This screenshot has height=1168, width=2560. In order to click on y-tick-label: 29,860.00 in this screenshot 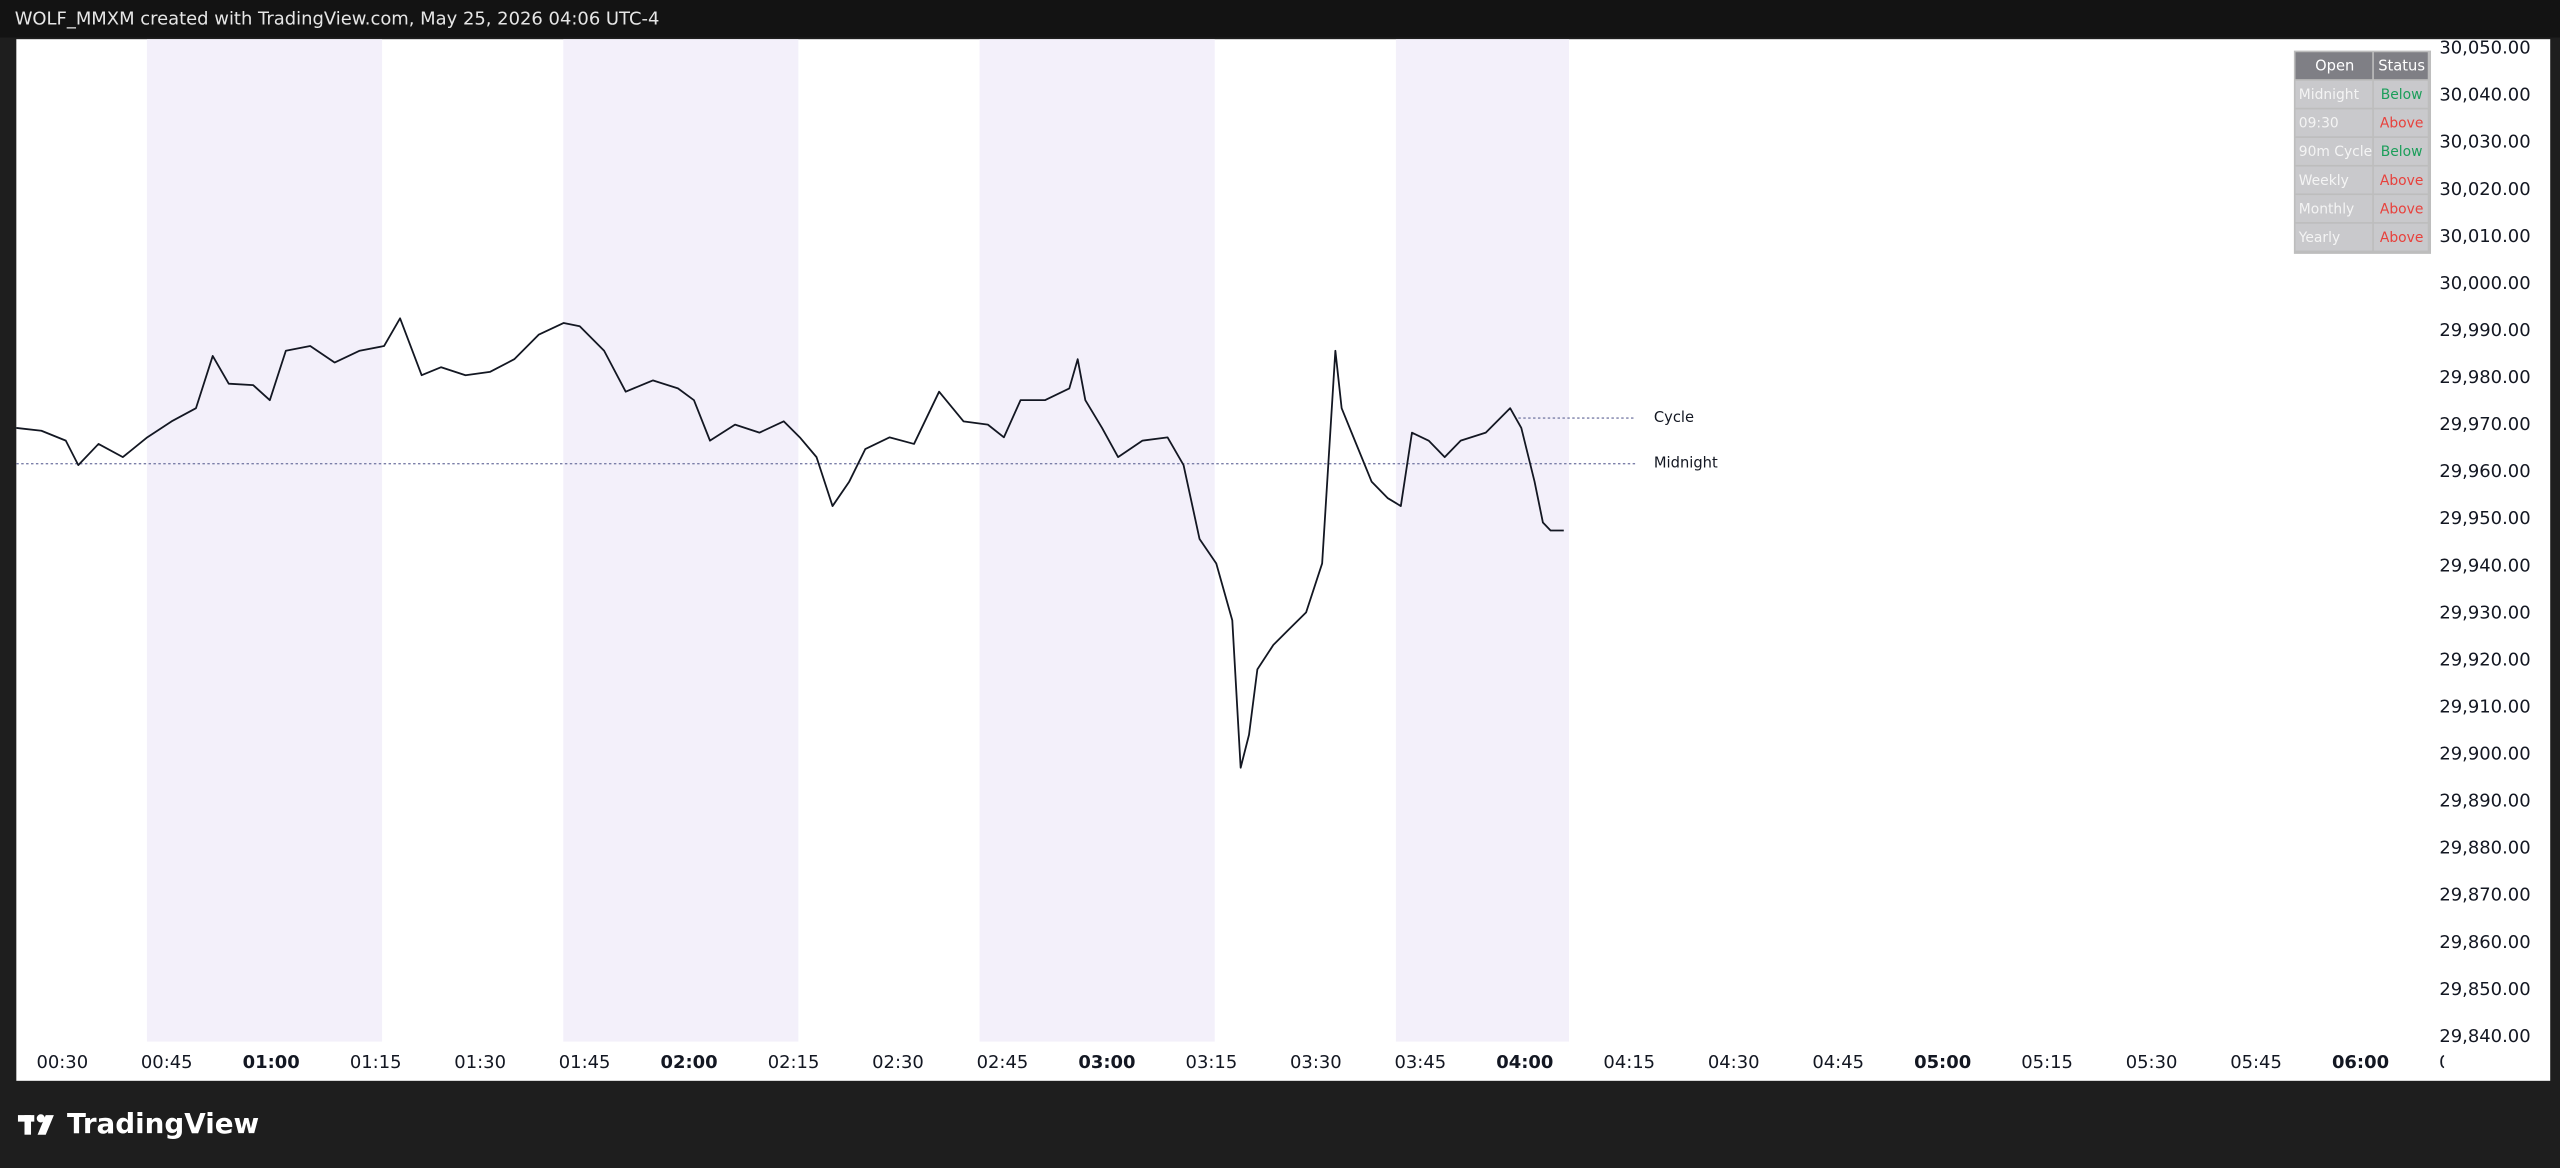, I will do `click(2484, 942)`.